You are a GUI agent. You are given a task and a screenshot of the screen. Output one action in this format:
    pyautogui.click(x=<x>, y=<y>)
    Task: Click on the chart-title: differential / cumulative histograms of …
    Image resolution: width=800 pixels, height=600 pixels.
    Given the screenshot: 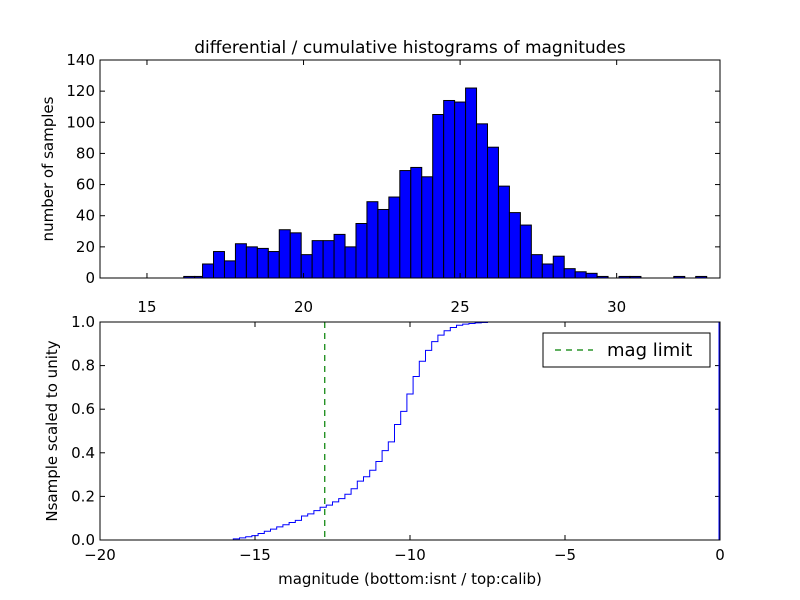 What is the action you would take?
    pyautogui.click(x=410, y=48)
    